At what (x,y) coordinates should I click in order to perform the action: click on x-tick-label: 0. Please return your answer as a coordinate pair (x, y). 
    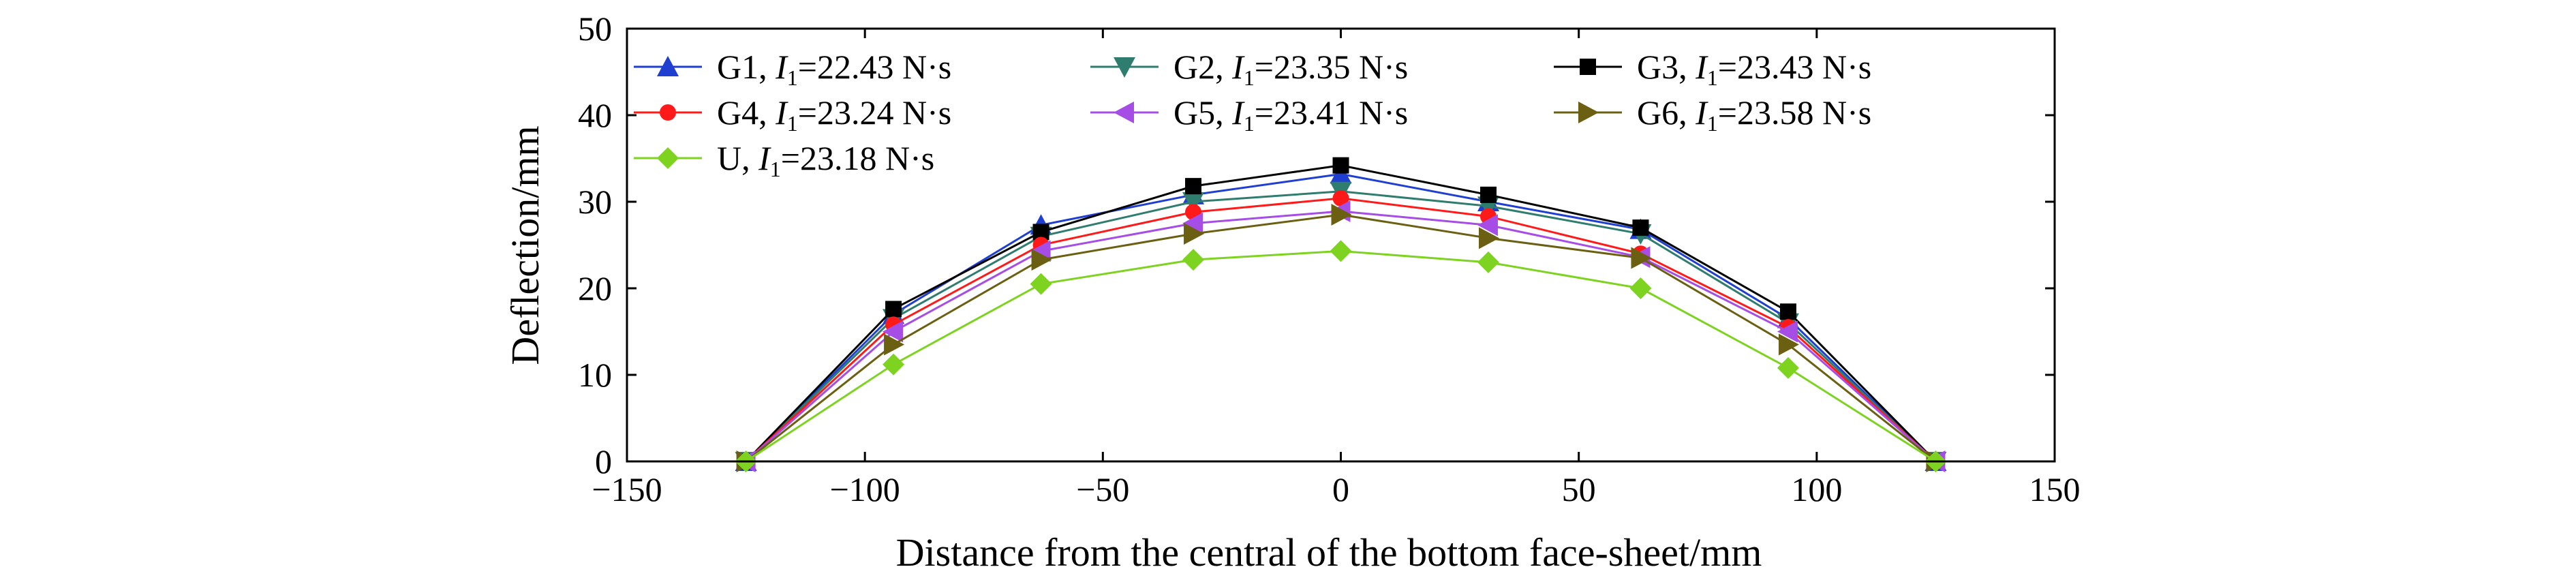
    Looking at the image, I should click on (1340, 489).